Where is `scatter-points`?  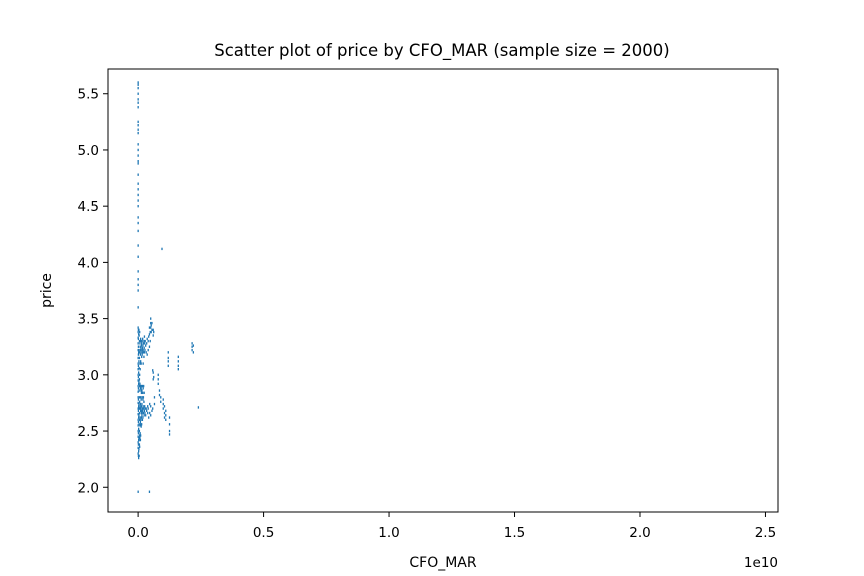
scatter-points is located at coordinates (168, 287).